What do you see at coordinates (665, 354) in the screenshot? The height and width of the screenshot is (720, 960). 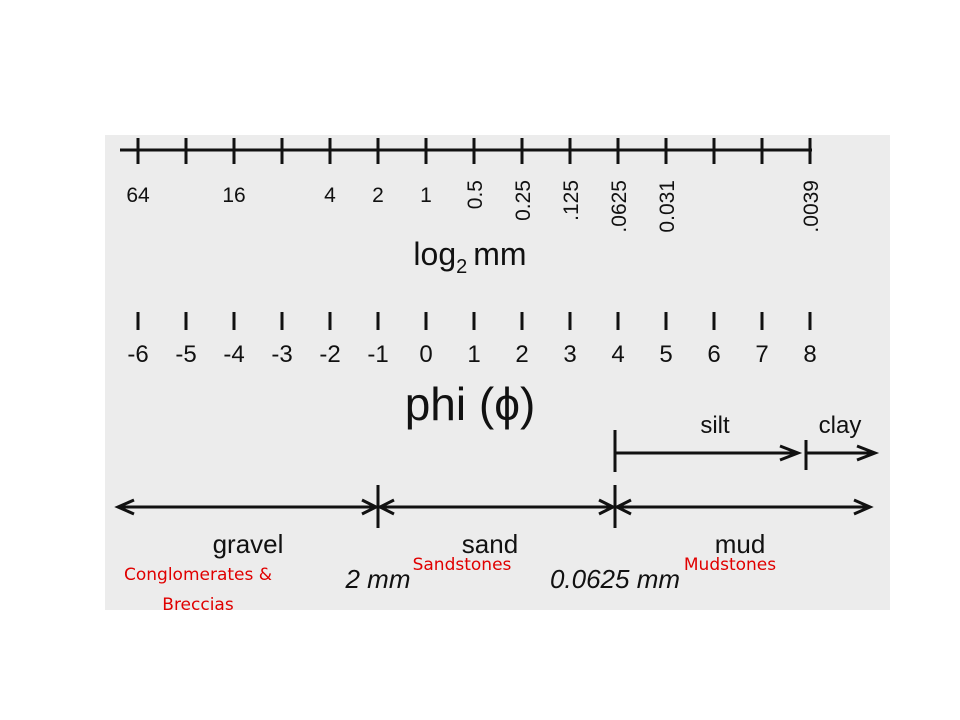 I see `phi-label: 5` at bounding box center [665, 354].